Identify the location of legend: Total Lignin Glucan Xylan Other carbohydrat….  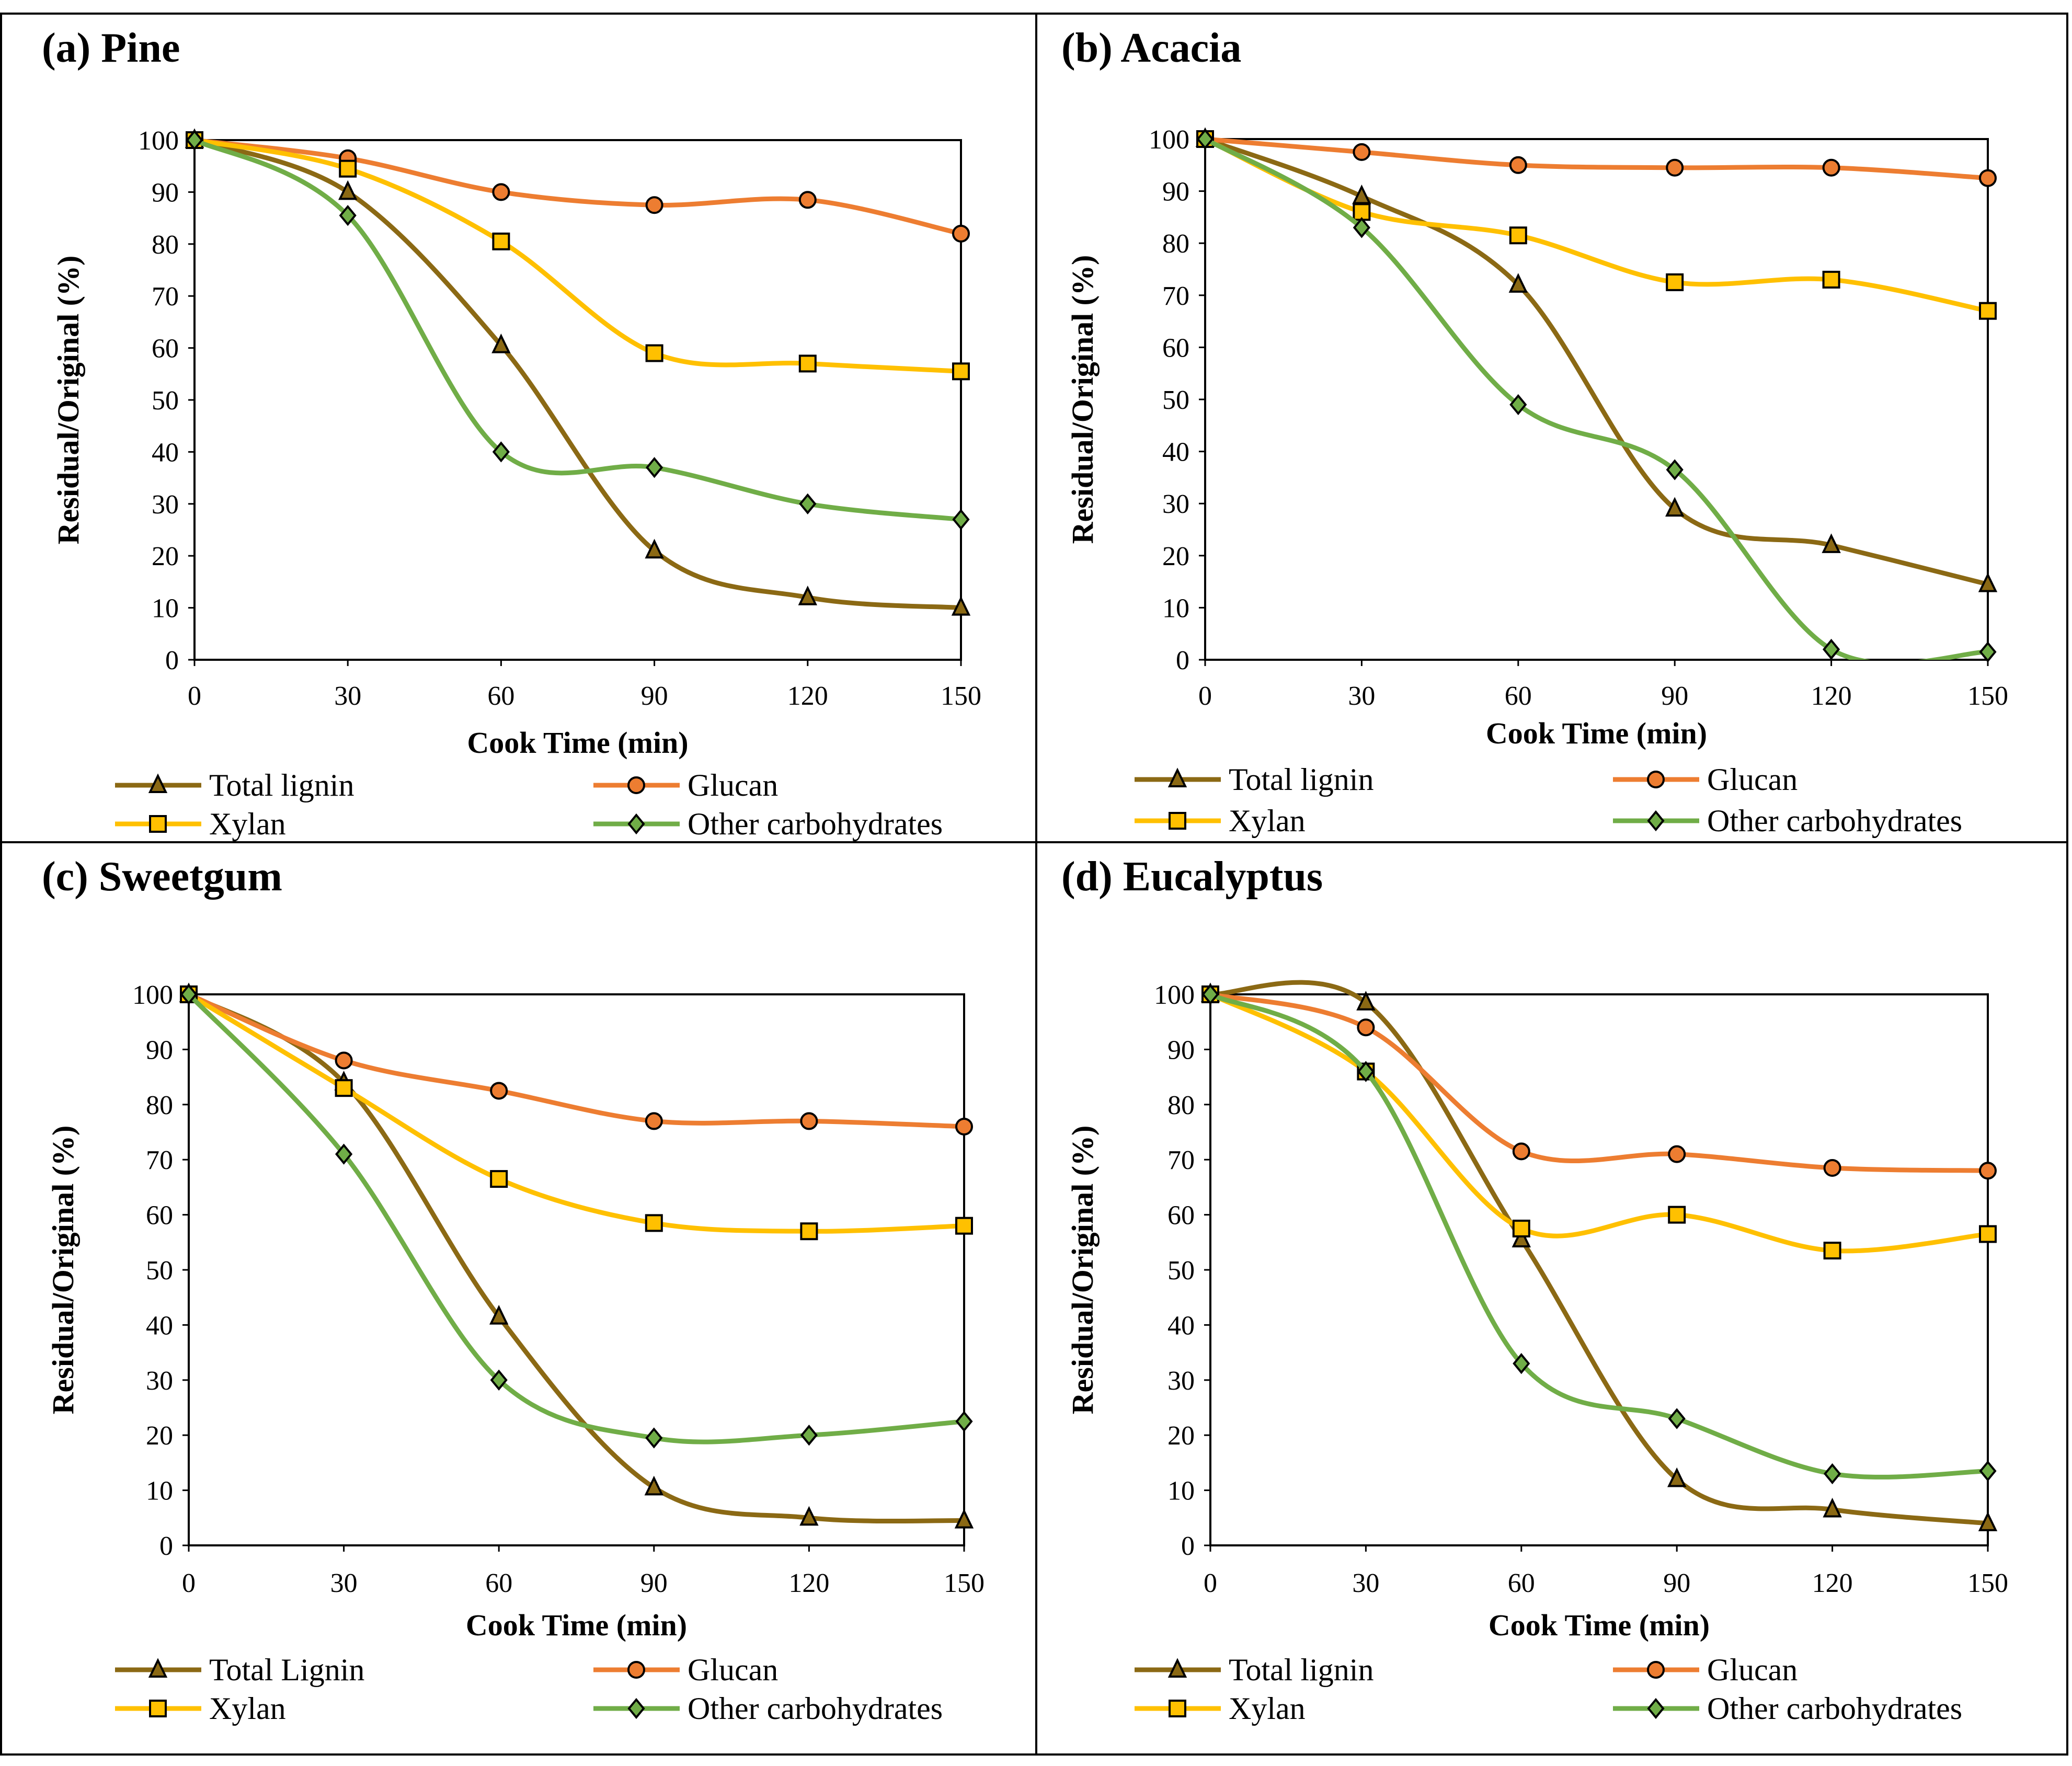
(529, 1689).